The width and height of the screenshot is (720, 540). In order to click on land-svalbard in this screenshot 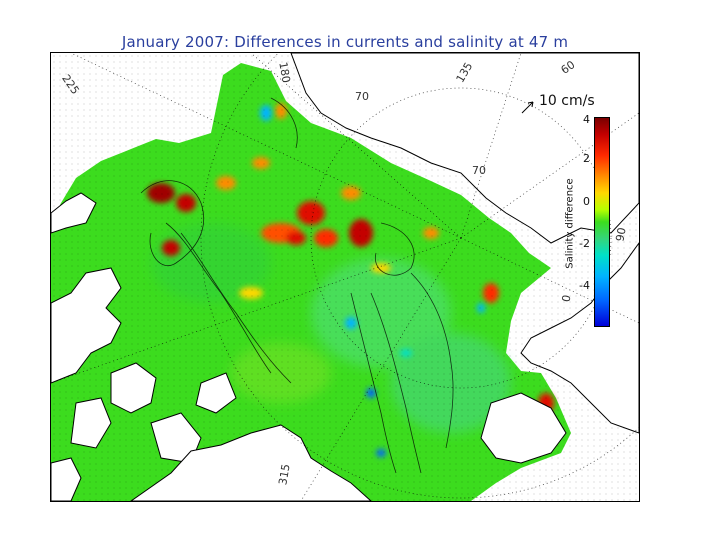, I will do `click(523, 428)`.